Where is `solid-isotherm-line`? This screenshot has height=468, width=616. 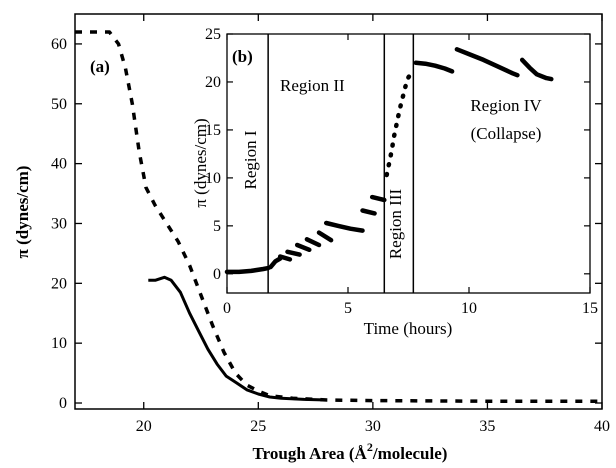 solid-isotherm-line is located at coordinates (238, 338).